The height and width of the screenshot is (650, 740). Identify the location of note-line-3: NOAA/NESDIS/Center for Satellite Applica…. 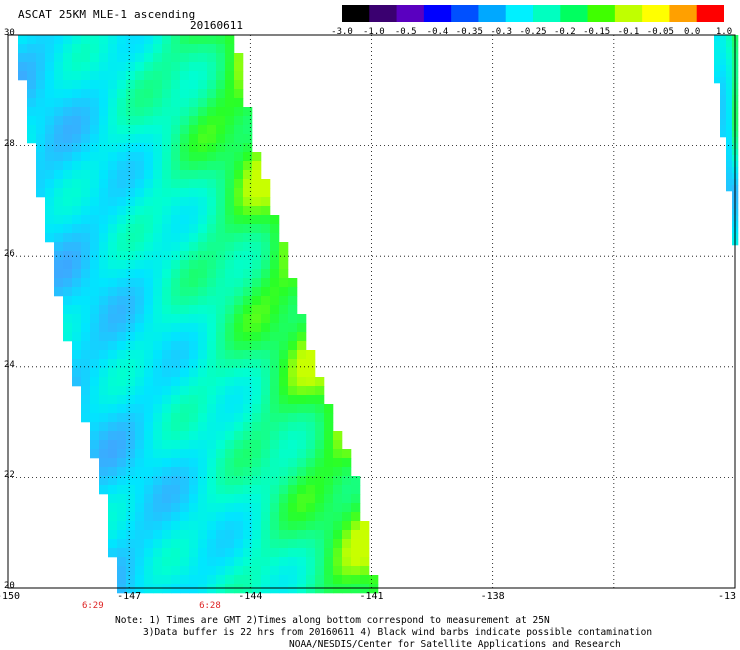
(455, 644).